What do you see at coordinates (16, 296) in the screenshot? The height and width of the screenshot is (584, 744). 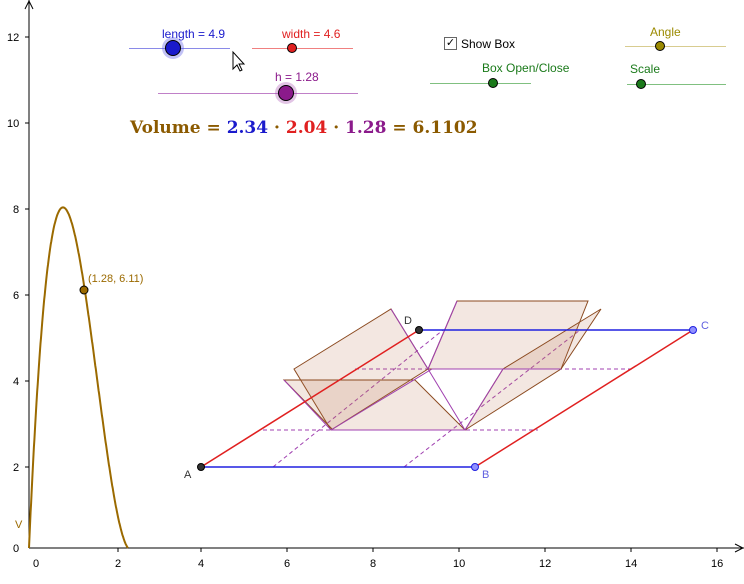 I see `y-tick-label: 6` at bounding box center [16, 296].